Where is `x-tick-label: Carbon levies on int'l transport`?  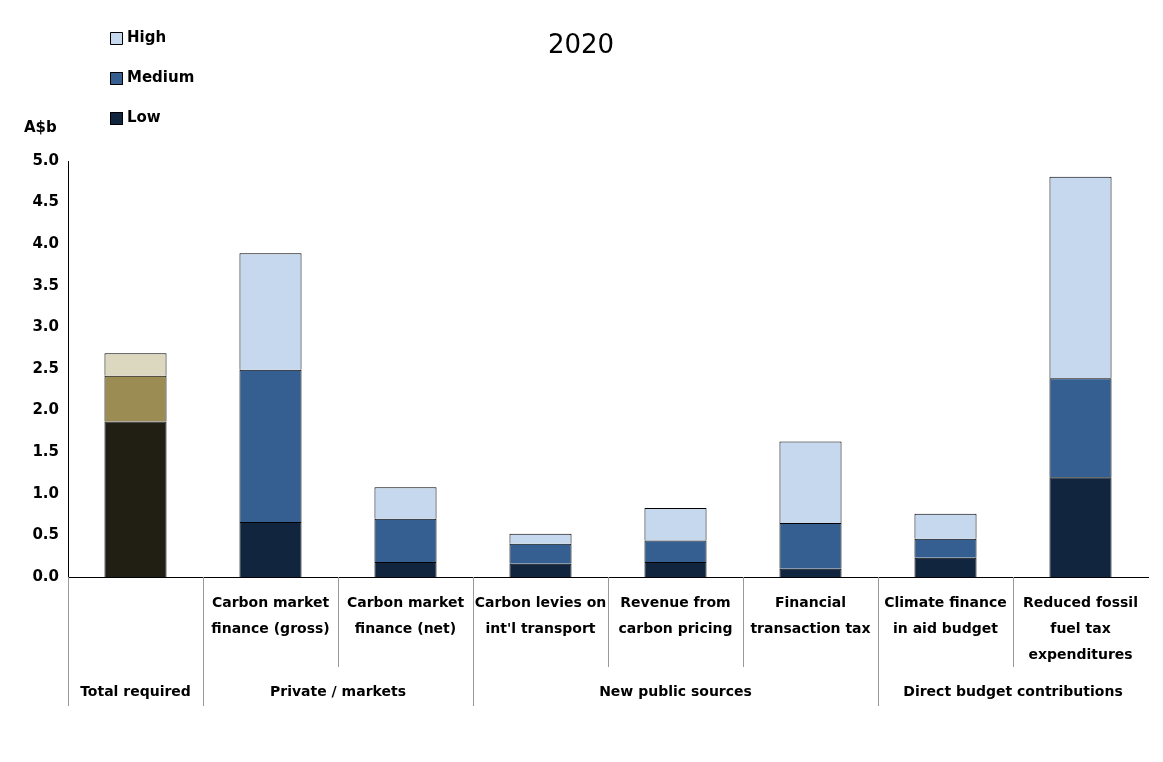
x-tick-label: Carbon levies on int'l transport is located at coordinates (540, 614).